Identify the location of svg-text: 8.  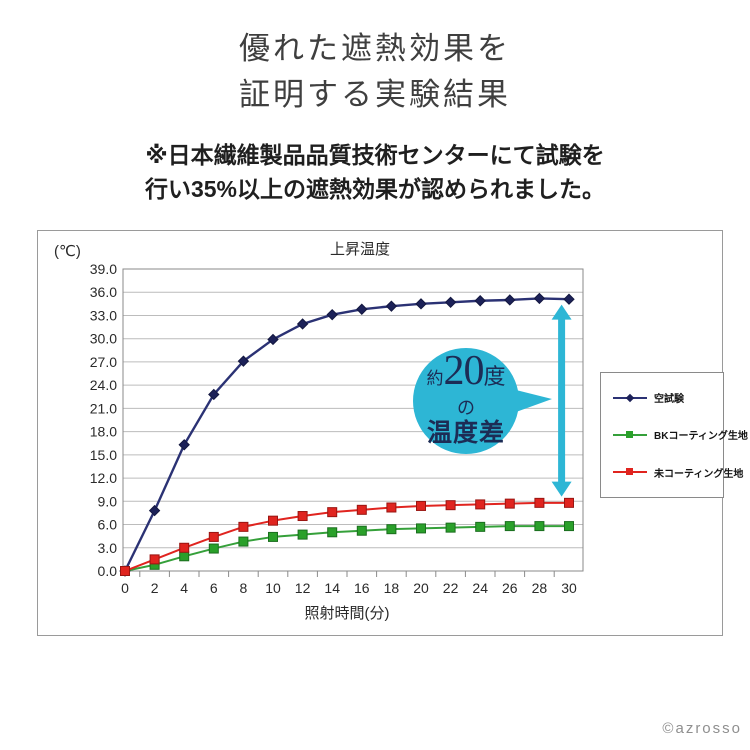
(244, 588).